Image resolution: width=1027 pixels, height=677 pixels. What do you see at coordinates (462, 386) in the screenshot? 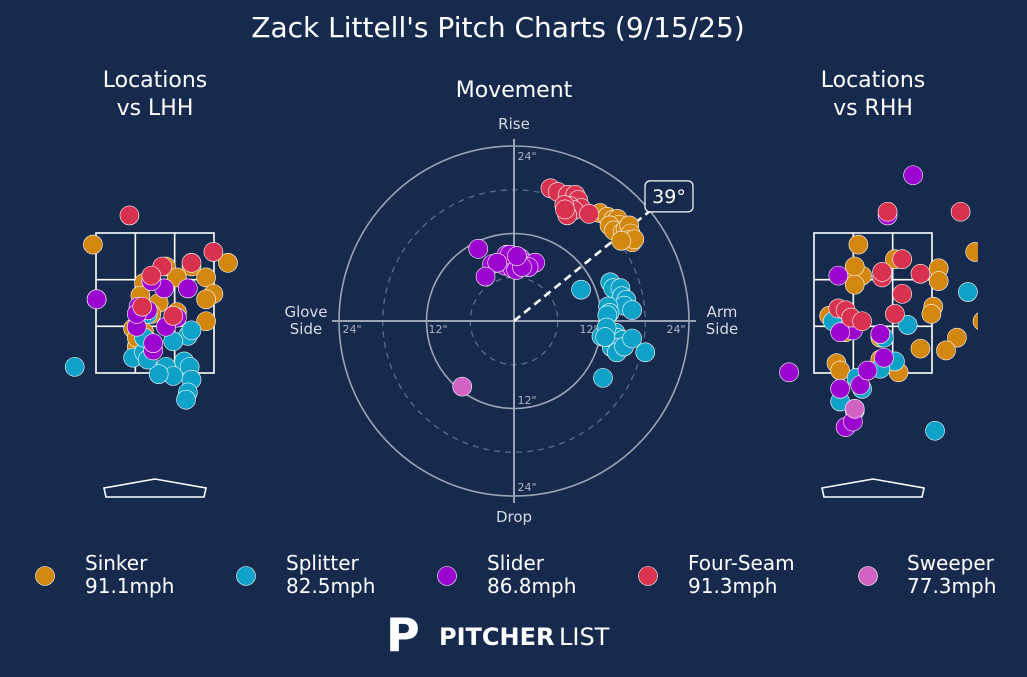
I see `sweeper-movement-point` at bounding box center [462, 386].